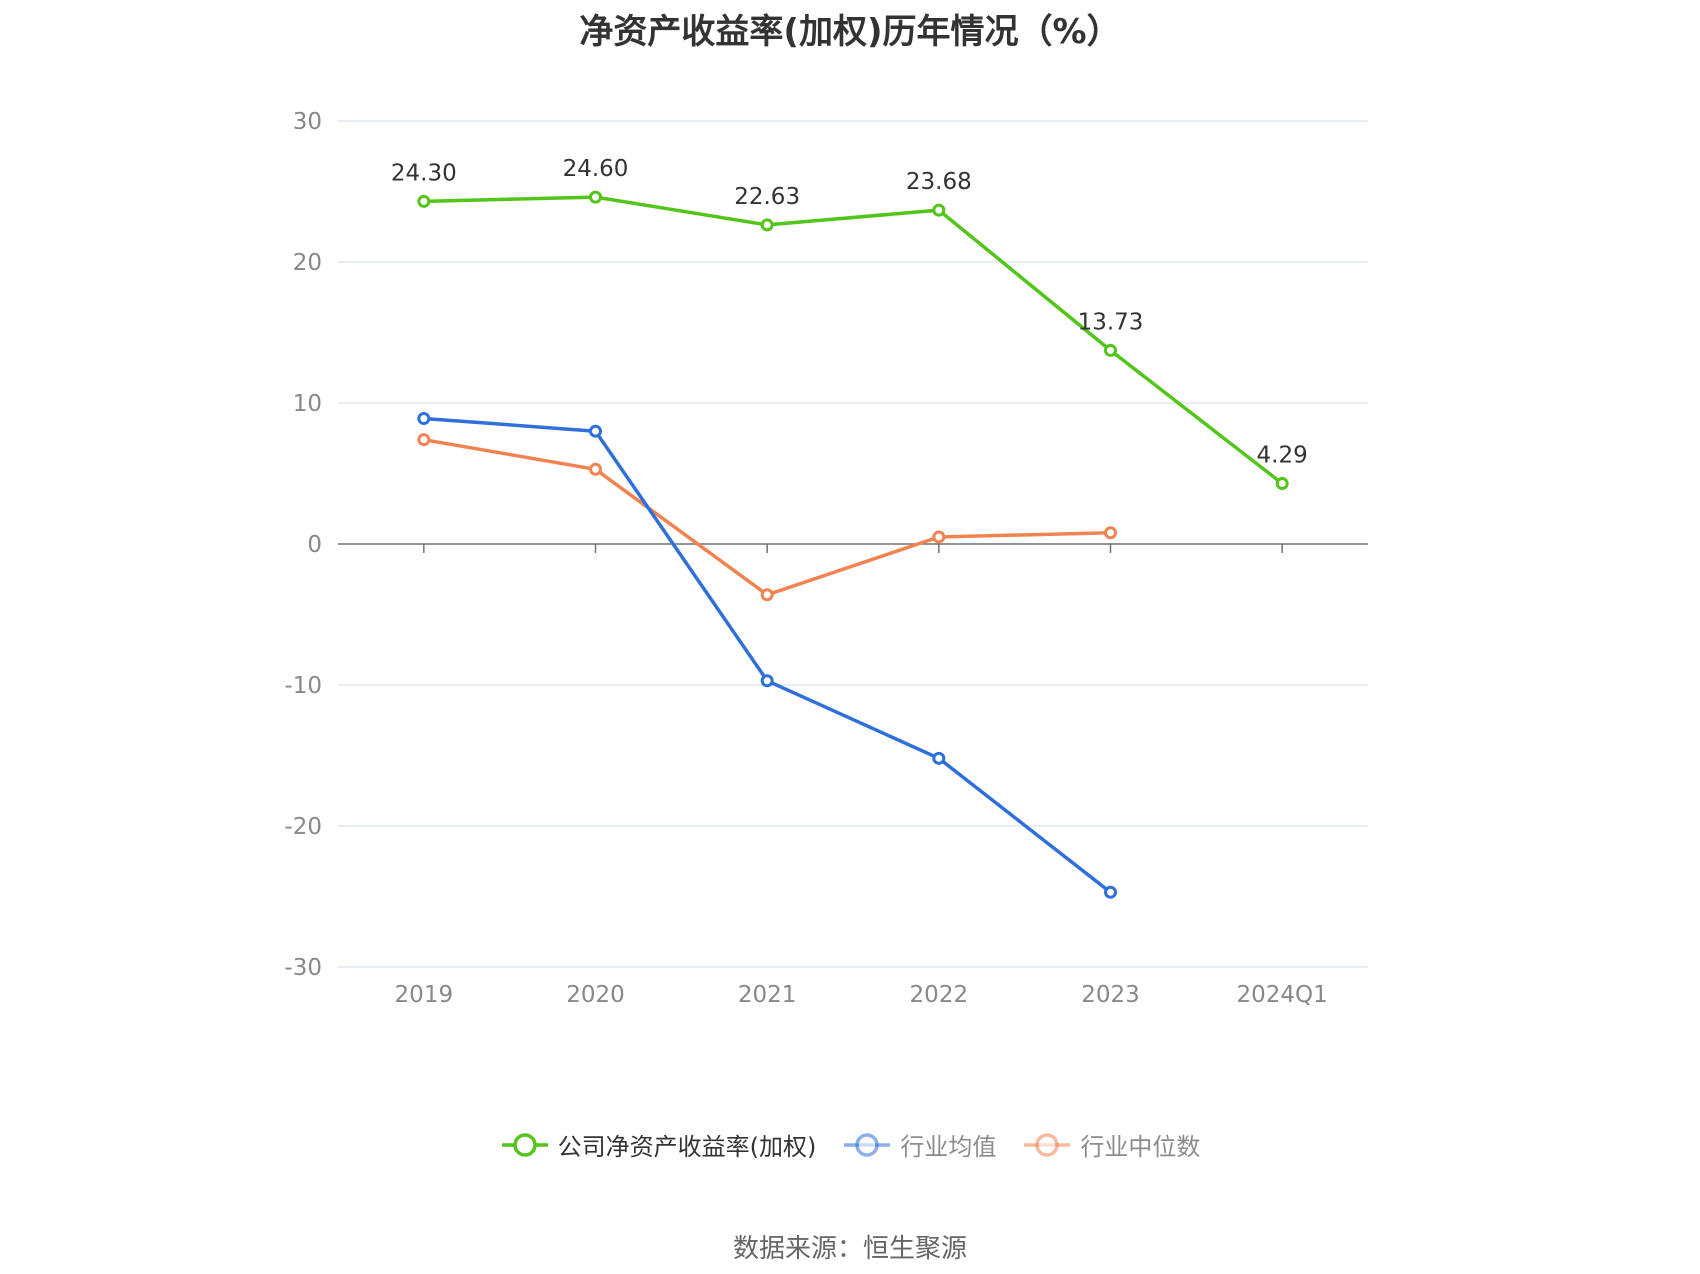  What do you see at coordinates (939, 182) in the screenshot?
I see `data-label: 23.68` at bounding box center [939, 182].